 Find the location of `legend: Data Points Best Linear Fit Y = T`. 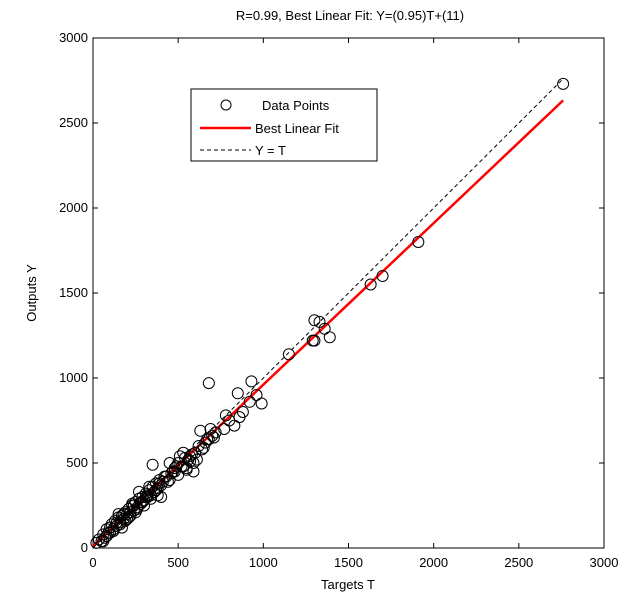

legend: Data Points Best Linear Fit Y = T is located at coordinates (284, 125).